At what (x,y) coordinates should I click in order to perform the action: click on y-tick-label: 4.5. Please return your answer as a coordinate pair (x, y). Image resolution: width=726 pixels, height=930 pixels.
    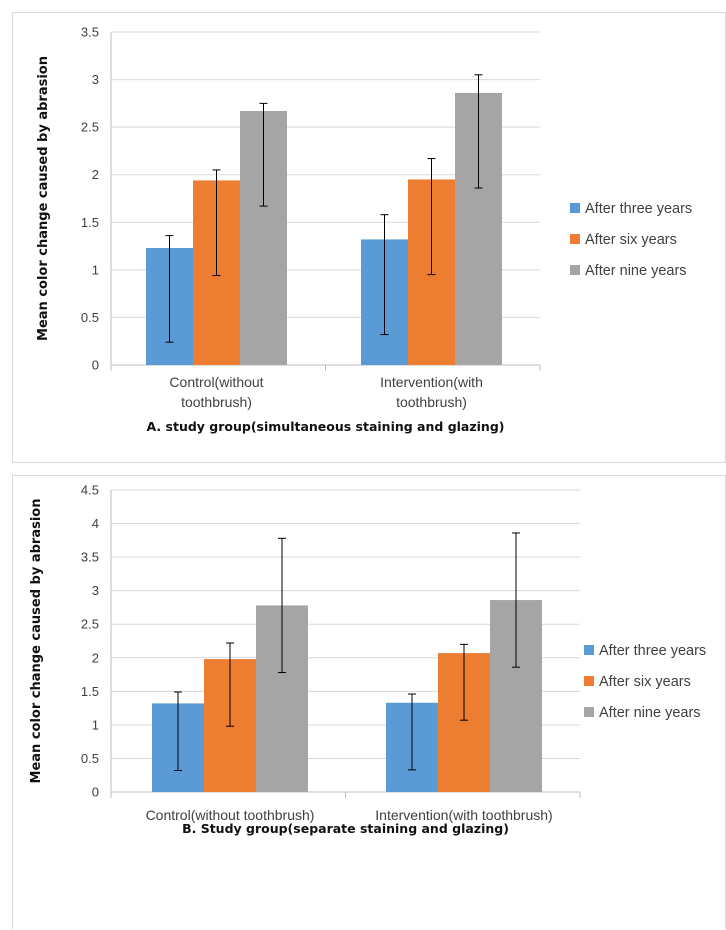
    Looking at the image, I should click on (90, 490).